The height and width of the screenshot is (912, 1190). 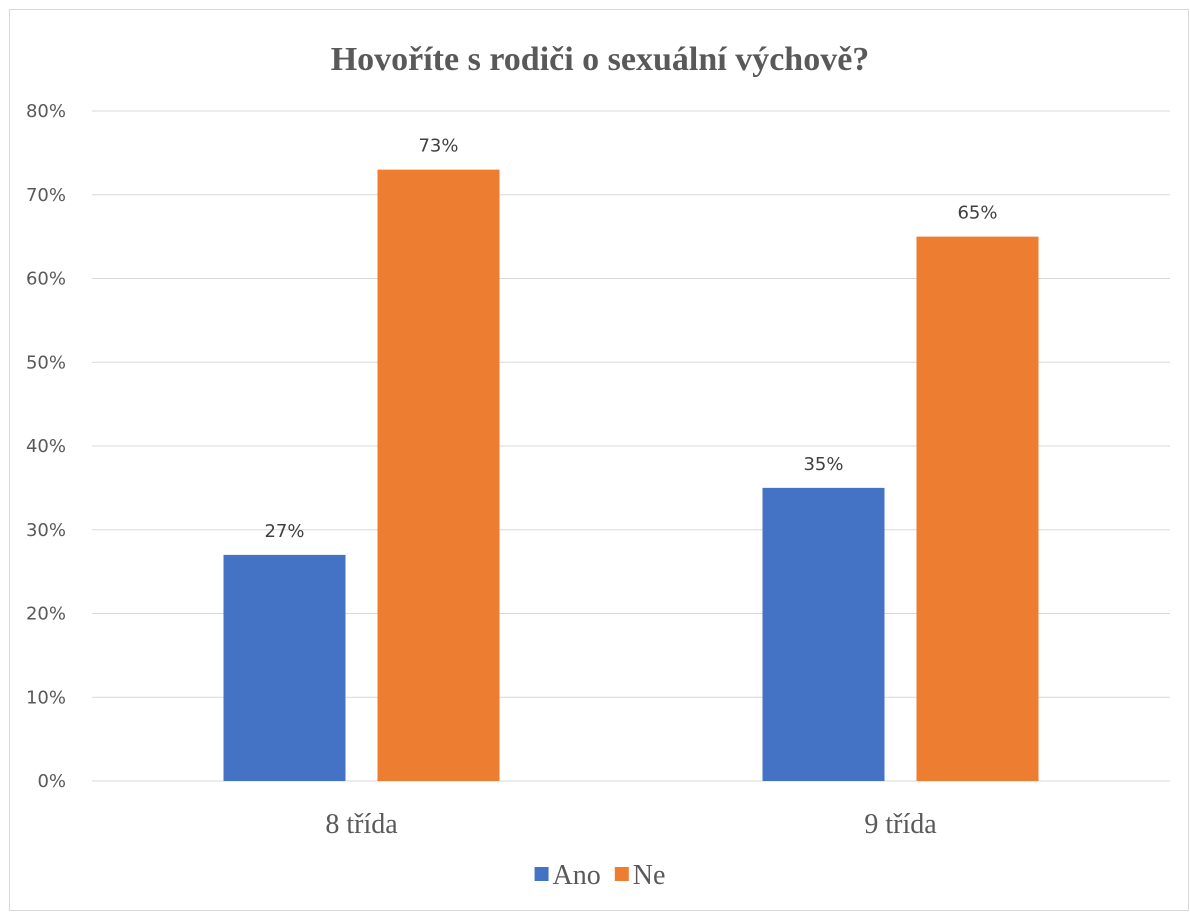 What do you see at coordinates (46, 362) in the screenshot?
I see `y-tick-label: 50%` at bounding box center [46, 362].